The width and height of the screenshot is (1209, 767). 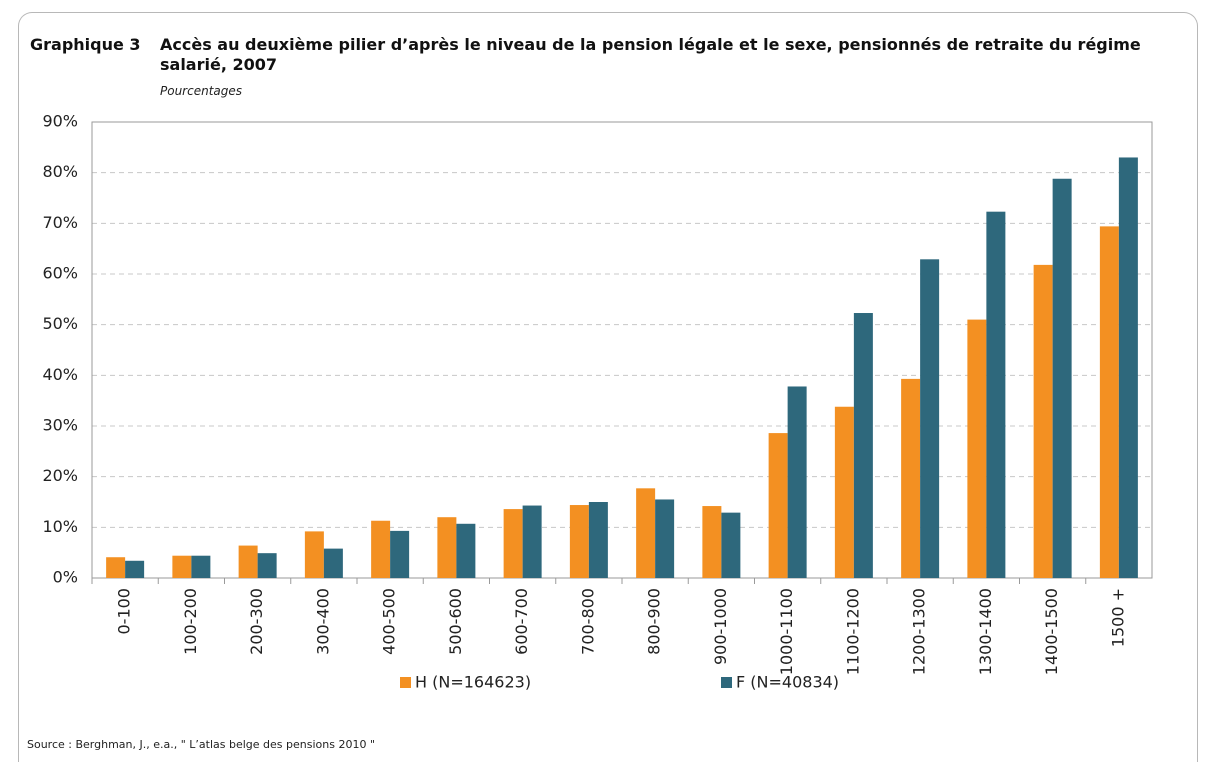 What do you see at coordinates (919, 631) in the screenshot?
I see `x-tick-label: 1200-1300` at bounding box center [919, 631].